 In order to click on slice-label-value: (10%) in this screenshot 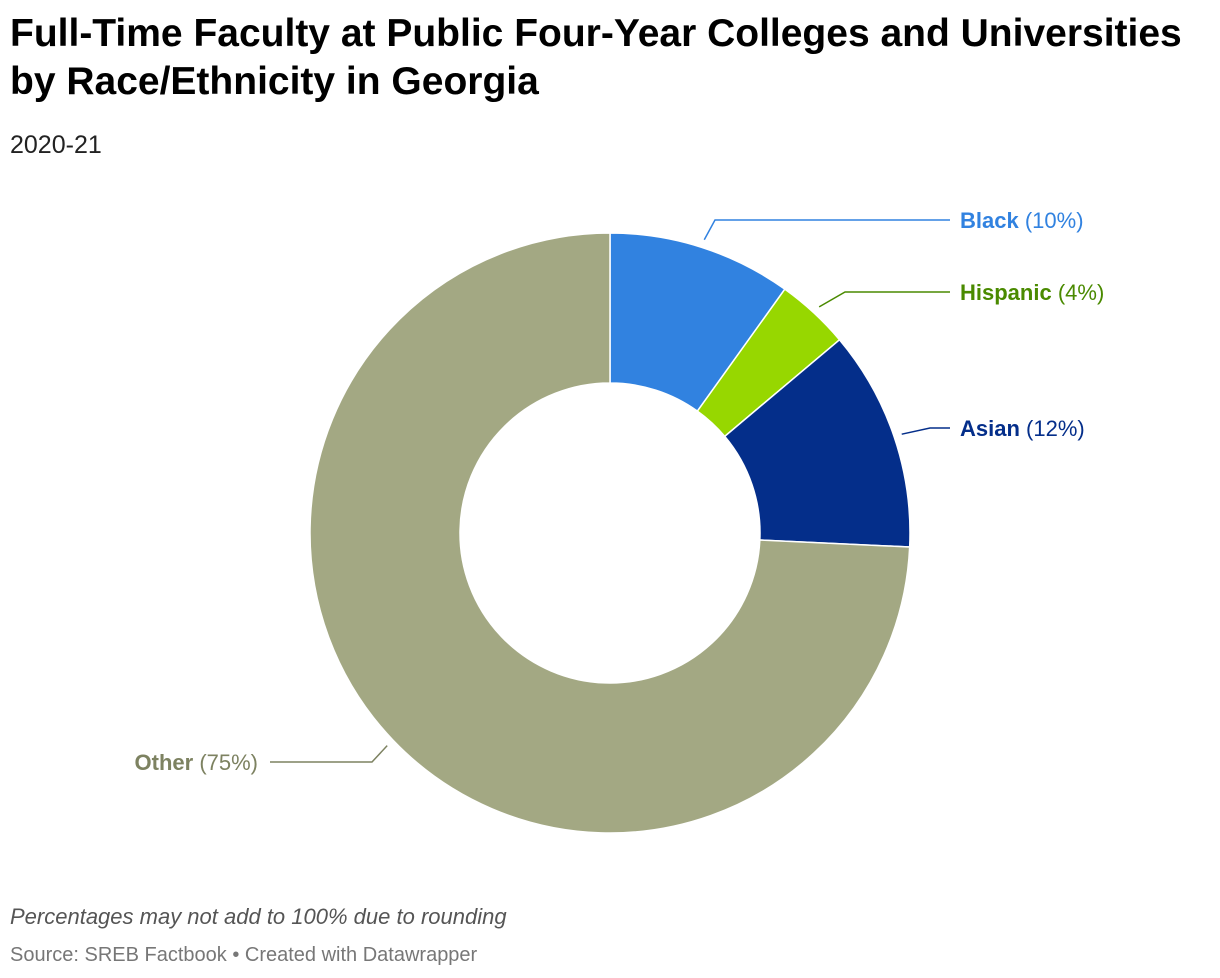, I will do `click(1051, 220)`.